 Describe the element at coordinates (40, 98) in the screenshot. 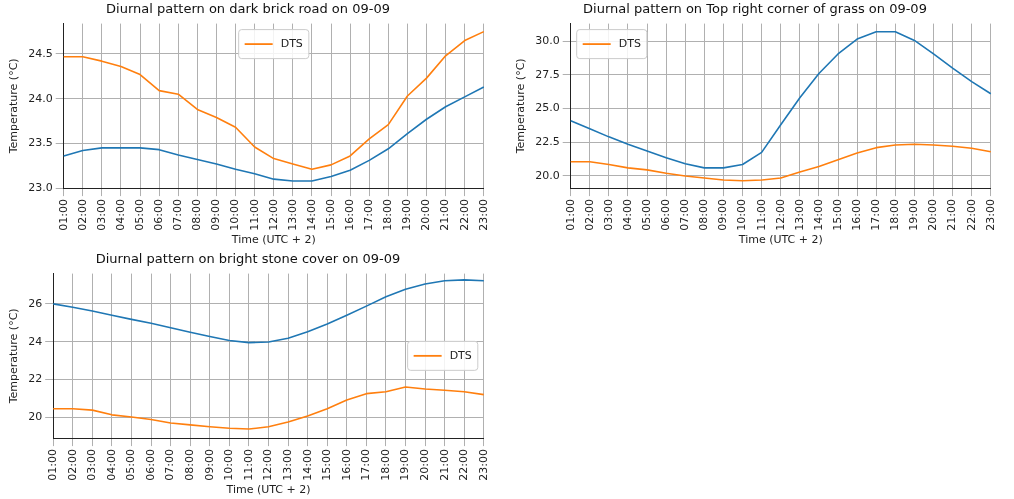

I see `y-tick-label: 24.0` at that location.